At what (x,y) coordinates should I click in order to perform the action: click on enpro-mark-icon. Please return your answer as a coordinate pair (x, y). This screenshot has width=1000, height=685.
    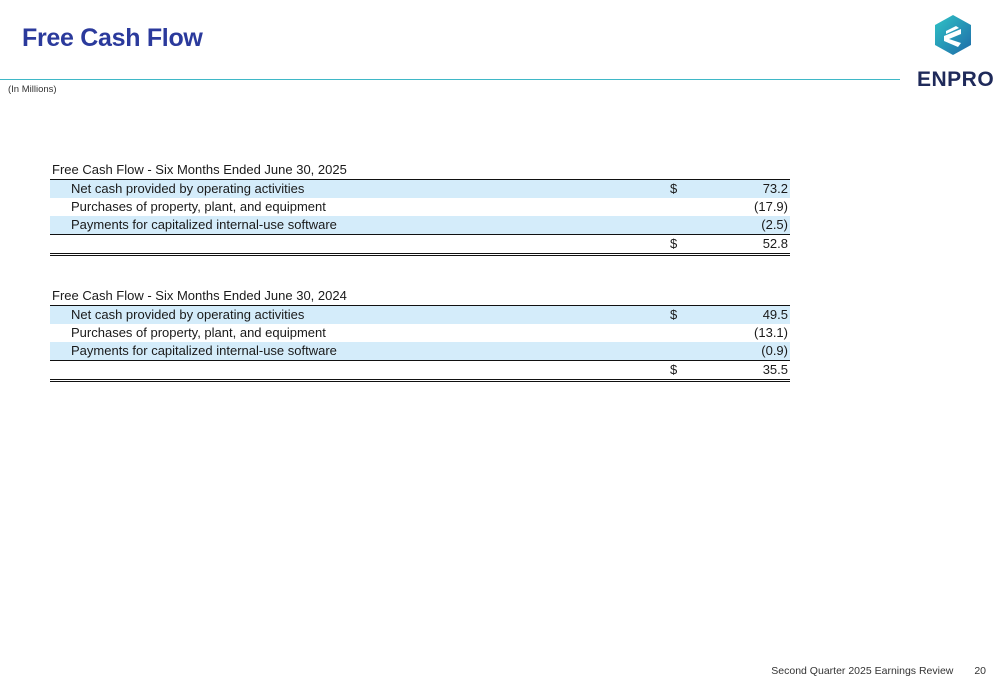
    Looking at the image, I should click on (953, 35).